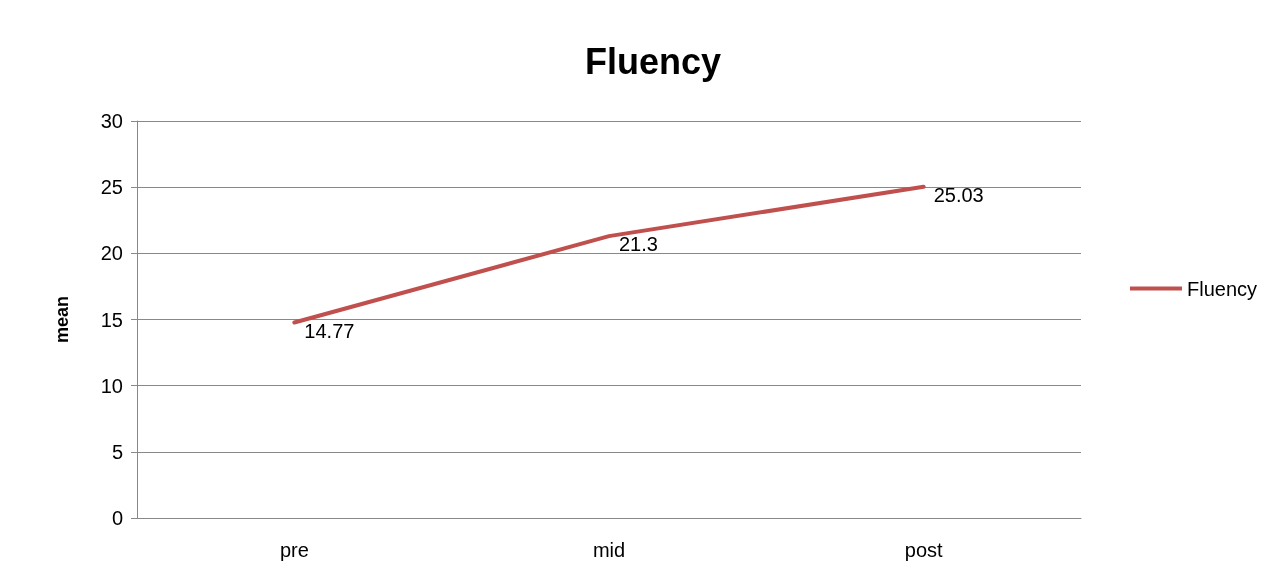  What do you see at coordinates (111, 319) in the screenshot?
I see `y-tick-label: 15` at bounding box center [111, 319].